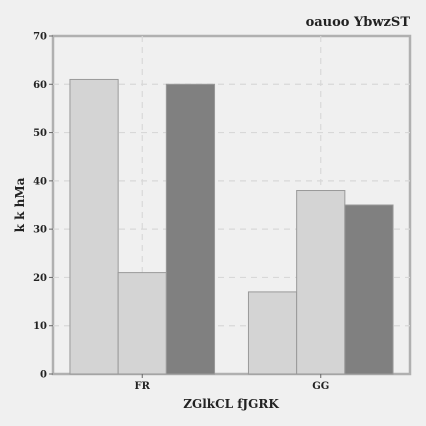 This screenshot has width=426, height=426. Describe the element at coordinates (20, 204) in the screenshot. I see `y-axis-label: k k hMa` at that location.